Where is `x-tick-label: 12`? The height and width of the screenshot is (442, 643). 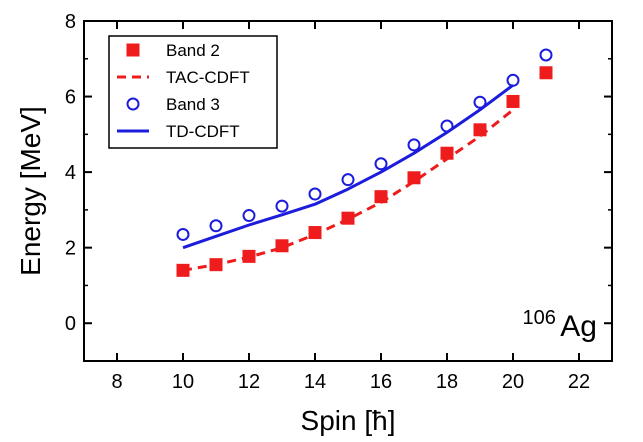
x-tick-label: 12 is located at coordinates (249, 382).